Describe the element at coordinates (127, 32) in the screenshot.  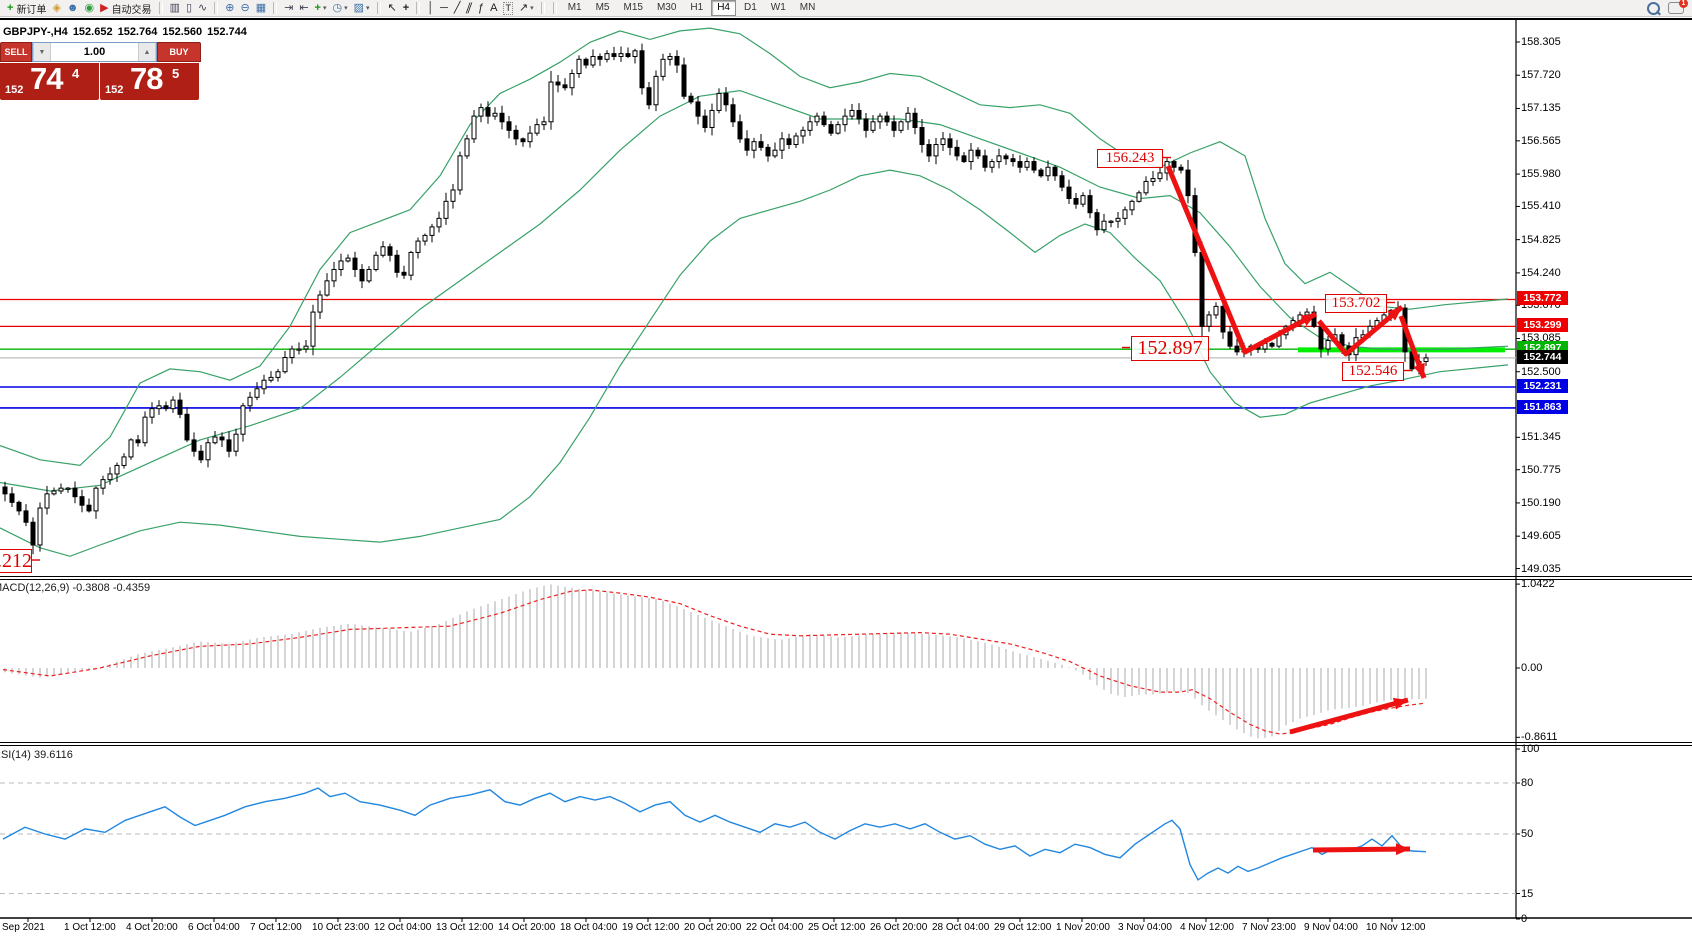
I see `chart-title: GBPJPY-,H4 152.652 152.764 152.560 152.744` at that location.